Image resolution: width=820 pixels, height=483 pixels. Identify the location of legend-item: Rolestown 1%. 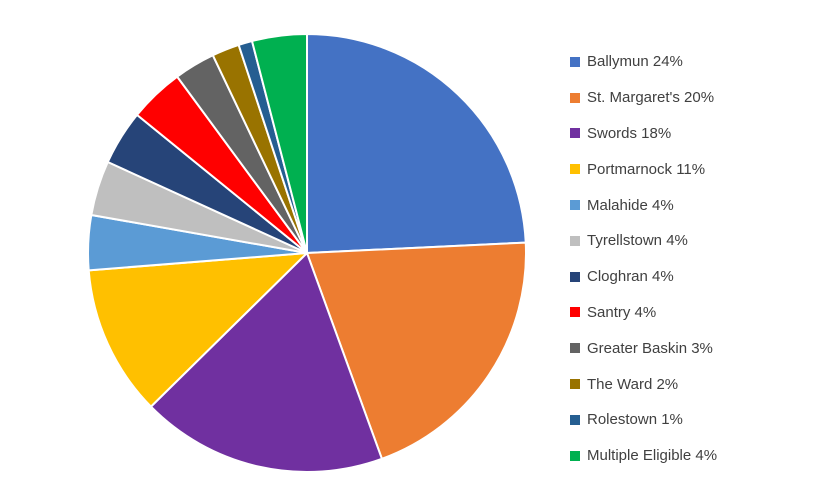
(643, 420).